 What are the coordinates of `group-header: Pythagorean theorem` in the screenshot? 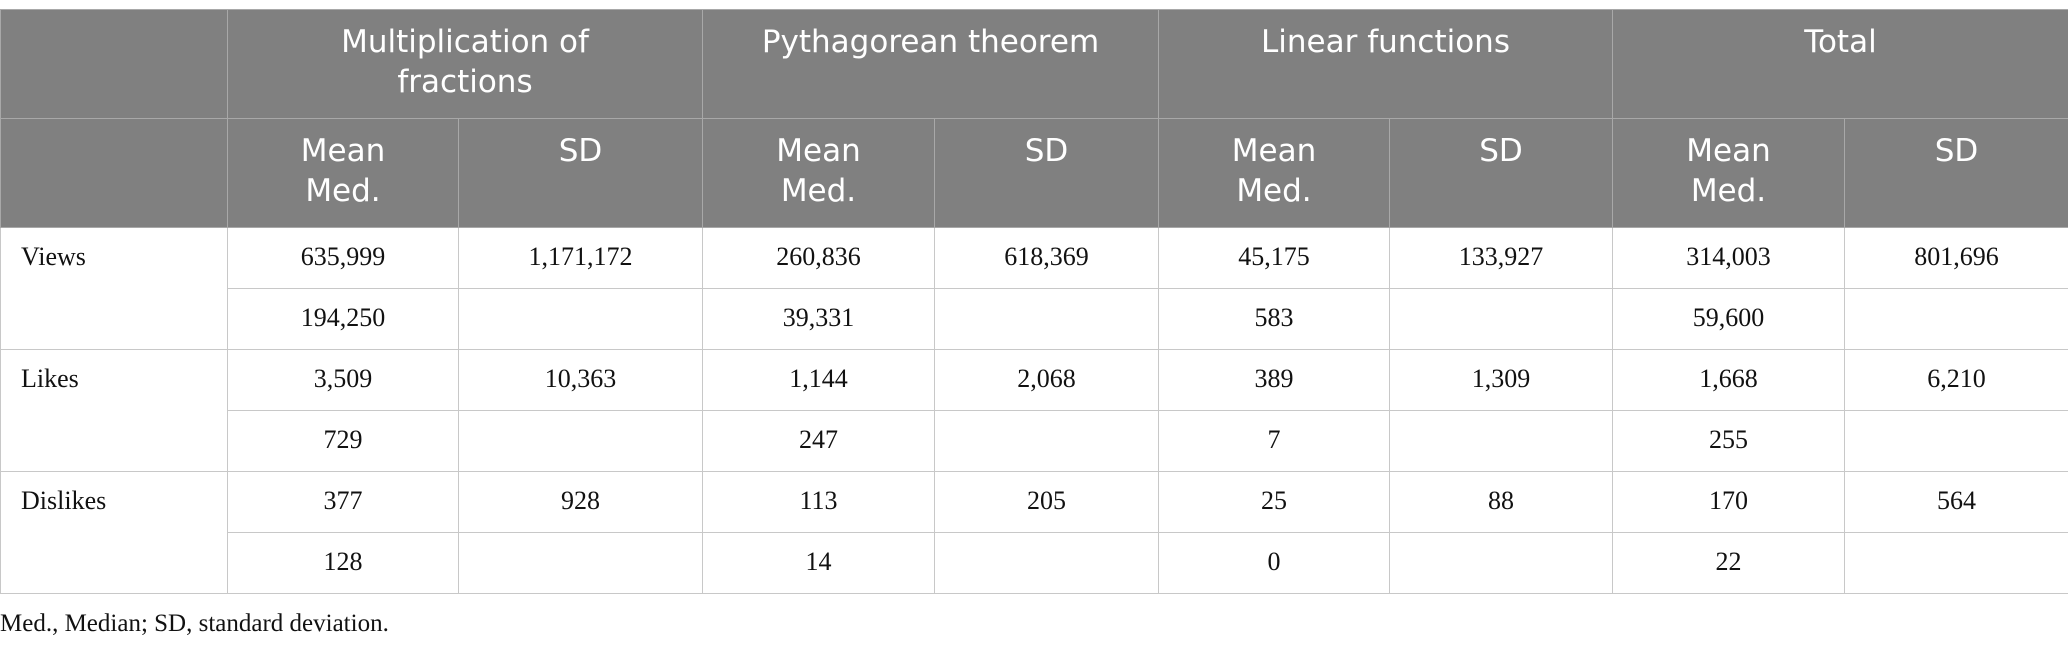 It's located at (930, 64).